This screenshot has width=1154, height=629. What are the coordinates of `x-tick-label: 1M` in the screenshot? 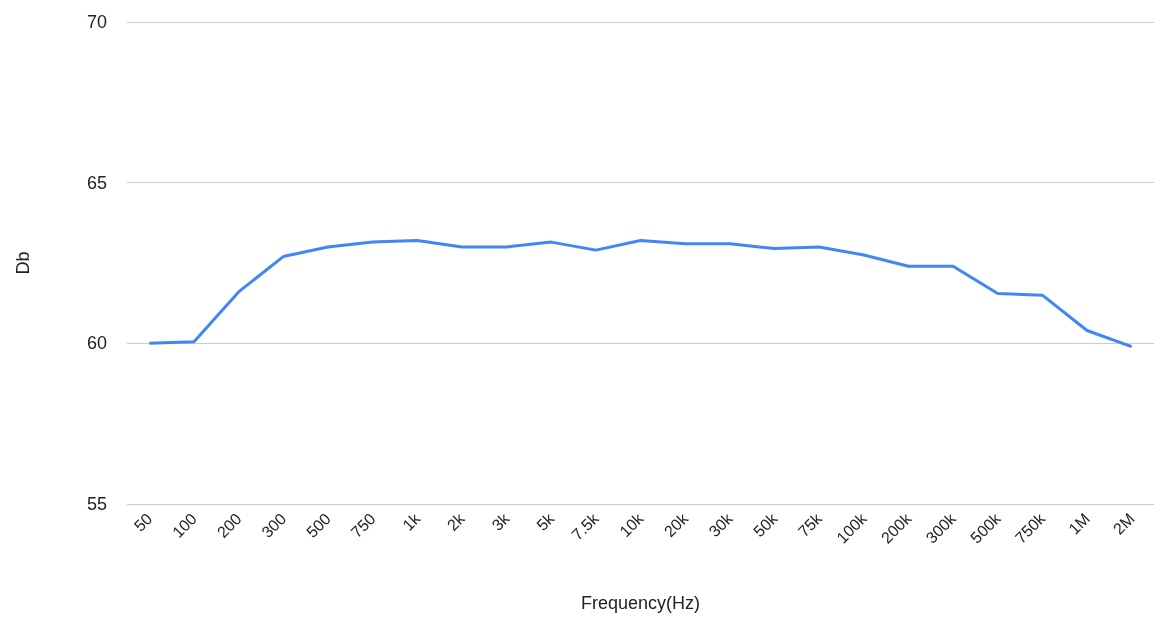 It's located at (1079, 523).